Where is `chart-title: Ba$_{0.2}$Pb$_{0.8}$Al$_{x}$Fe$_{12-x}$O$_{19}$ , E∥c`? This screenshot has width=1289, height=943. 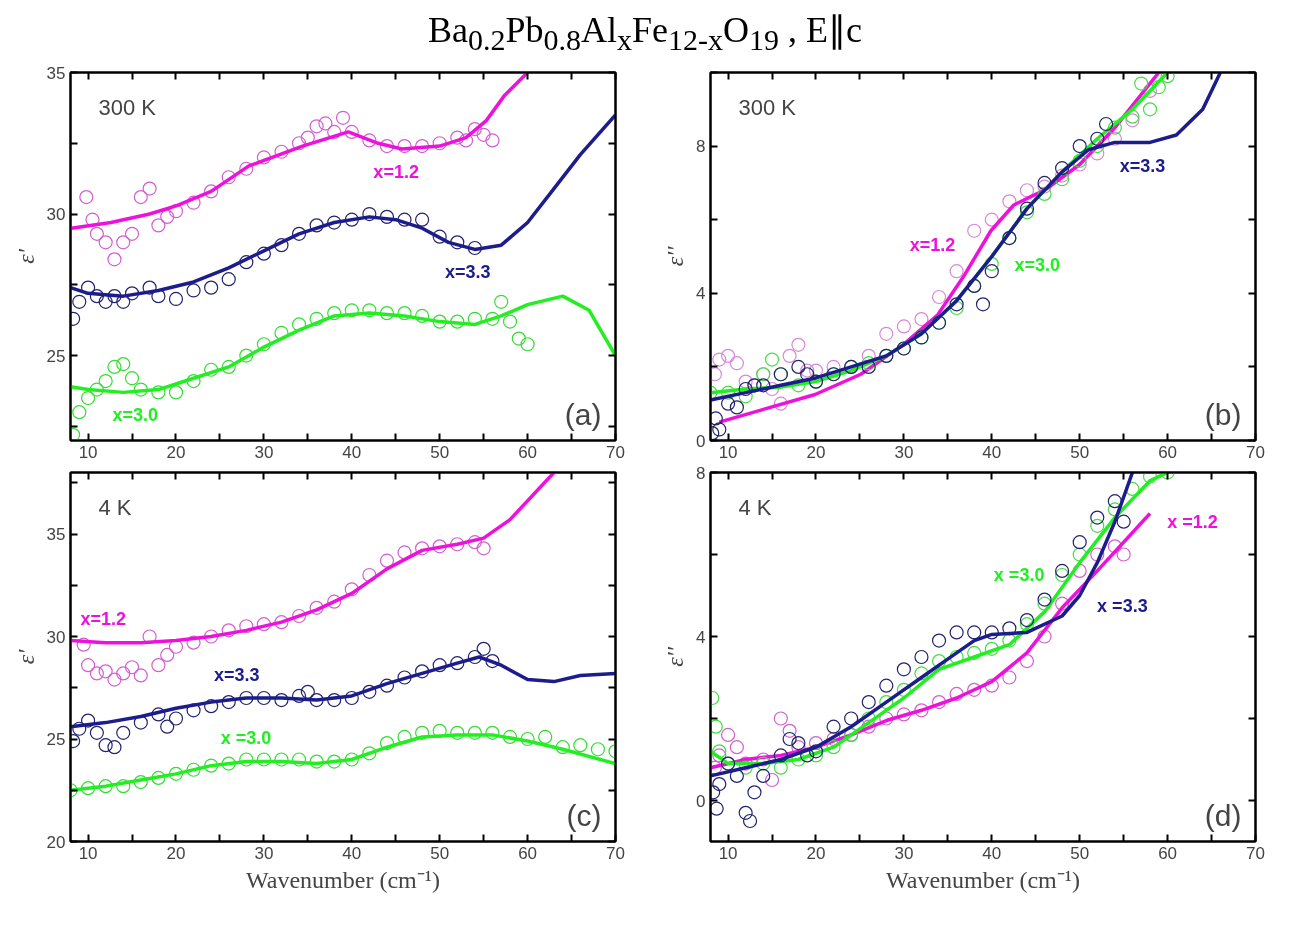
chart-title: Ba$_{0.2}$Pb$_{0.8}$Al$_{x}$Fe$_{12-x}$O$_{19}$ , E∥c is located at coordinates (645, 33).